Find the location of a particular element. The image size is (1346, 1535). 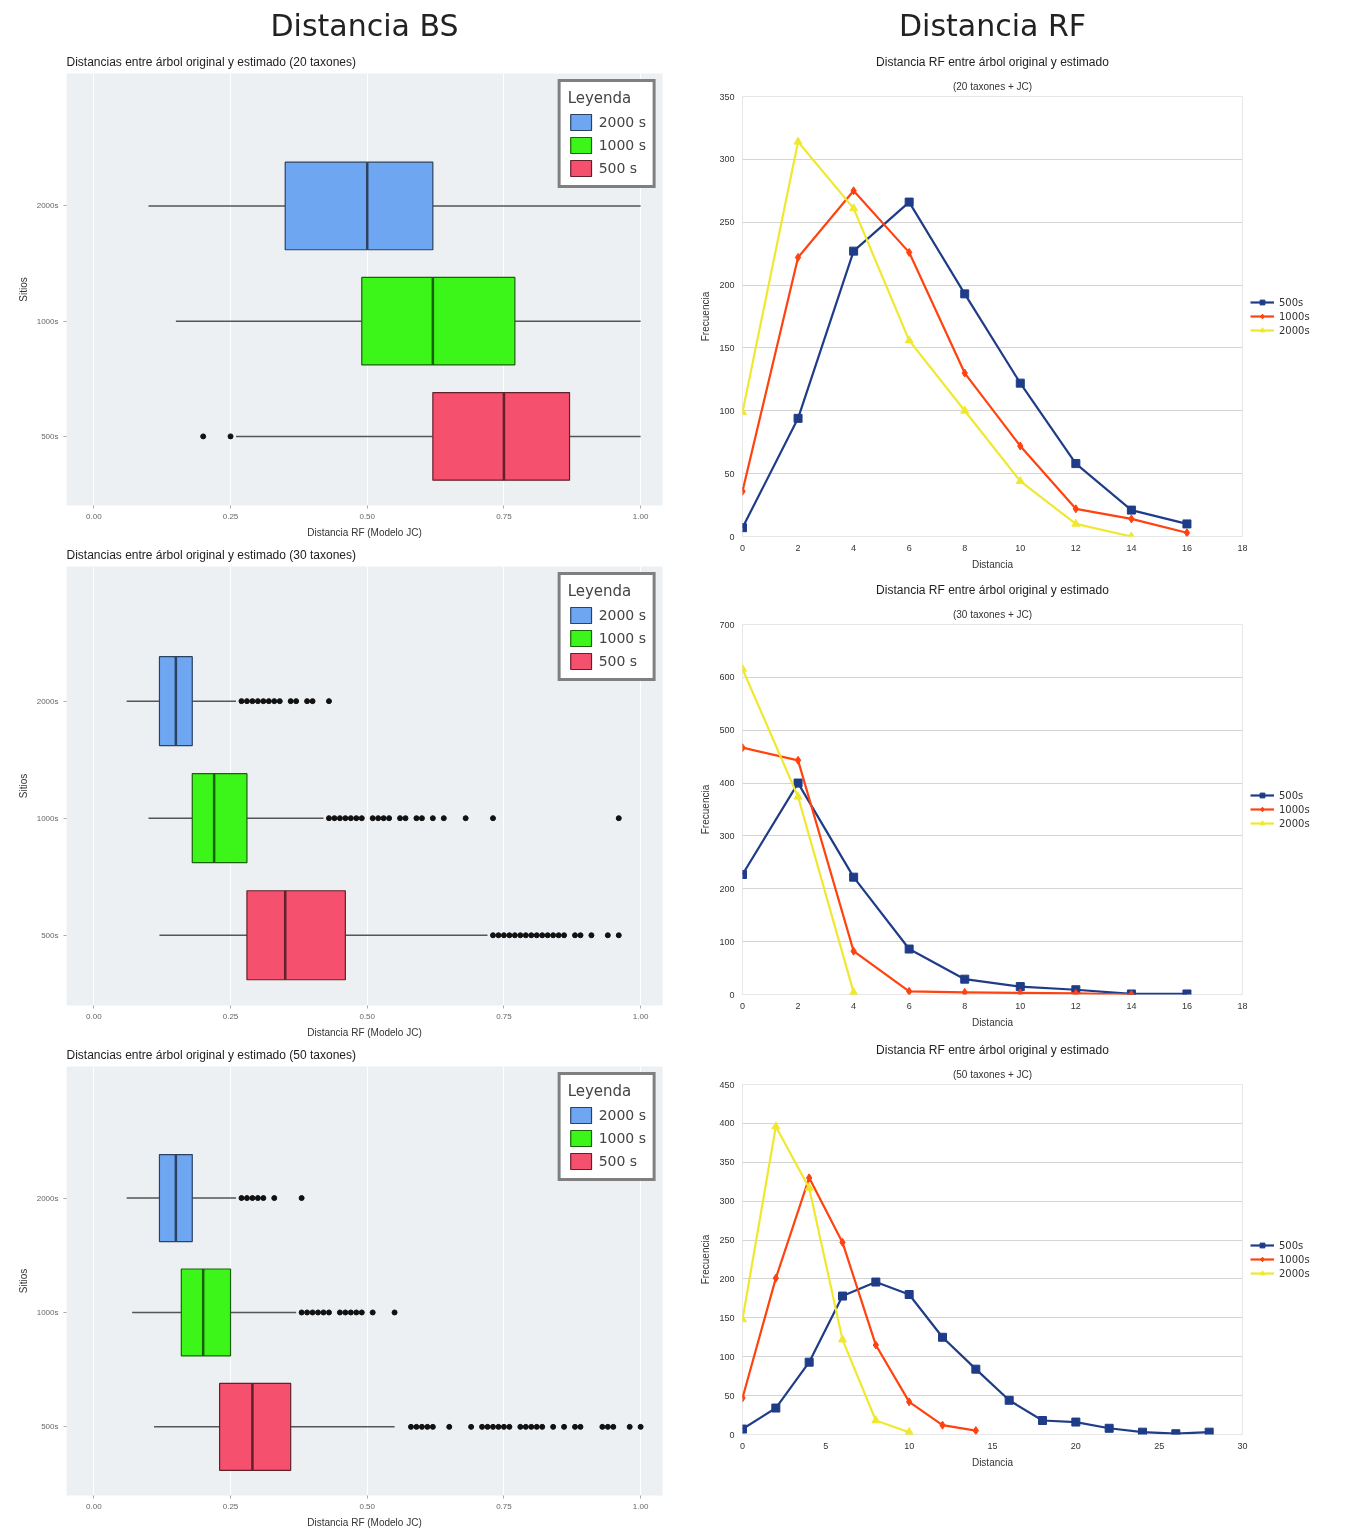

legend-title: Leyenda is located at coordinates (600, 591).